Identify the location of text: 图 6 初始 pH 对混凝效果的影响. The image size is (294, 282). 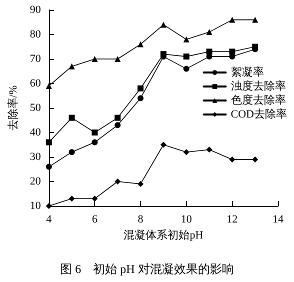
(147, 269).